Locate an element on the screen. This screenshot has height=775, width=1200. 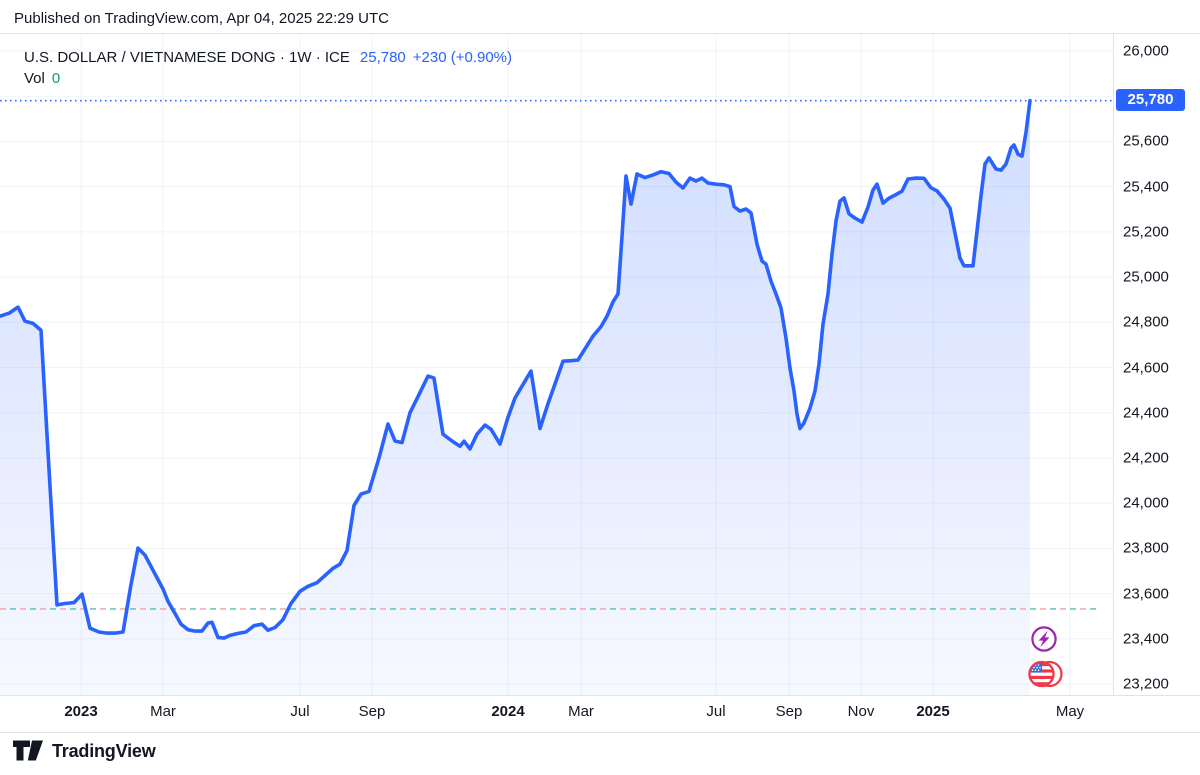
time-axis-label: 2023 is located at coordinates (81, 711).